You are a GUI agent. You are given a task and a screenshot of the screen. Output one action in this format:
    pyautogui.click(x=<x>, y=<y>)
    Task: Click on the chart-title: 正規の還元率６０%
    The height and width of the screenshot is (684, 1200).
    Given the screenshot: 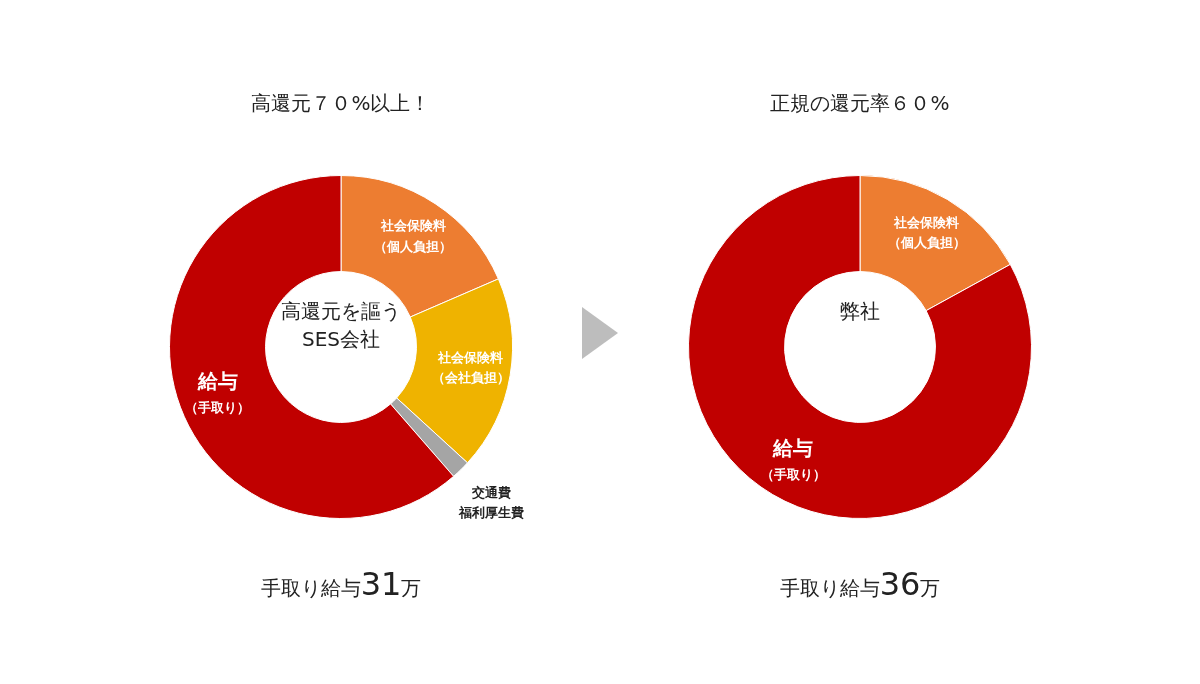 What is the action you would take?
    pyautogui.click(x=860, y=103)
    